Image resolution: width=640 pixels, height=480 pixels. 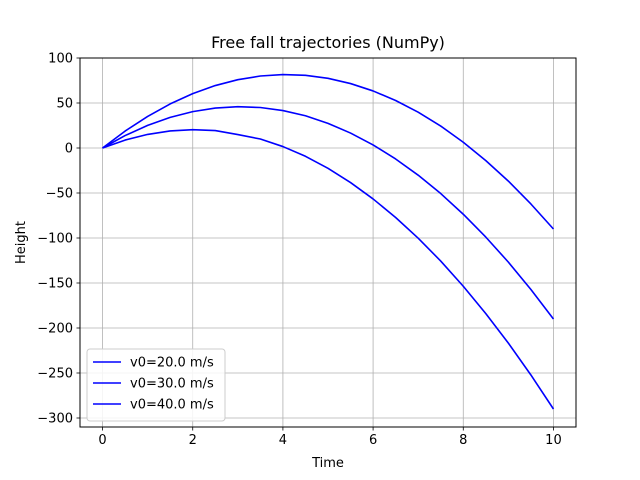 What do you see at coordinates (327, 463) in the screenshot?
I see `x-axis-label: Time` at bounding box center [327, 463].